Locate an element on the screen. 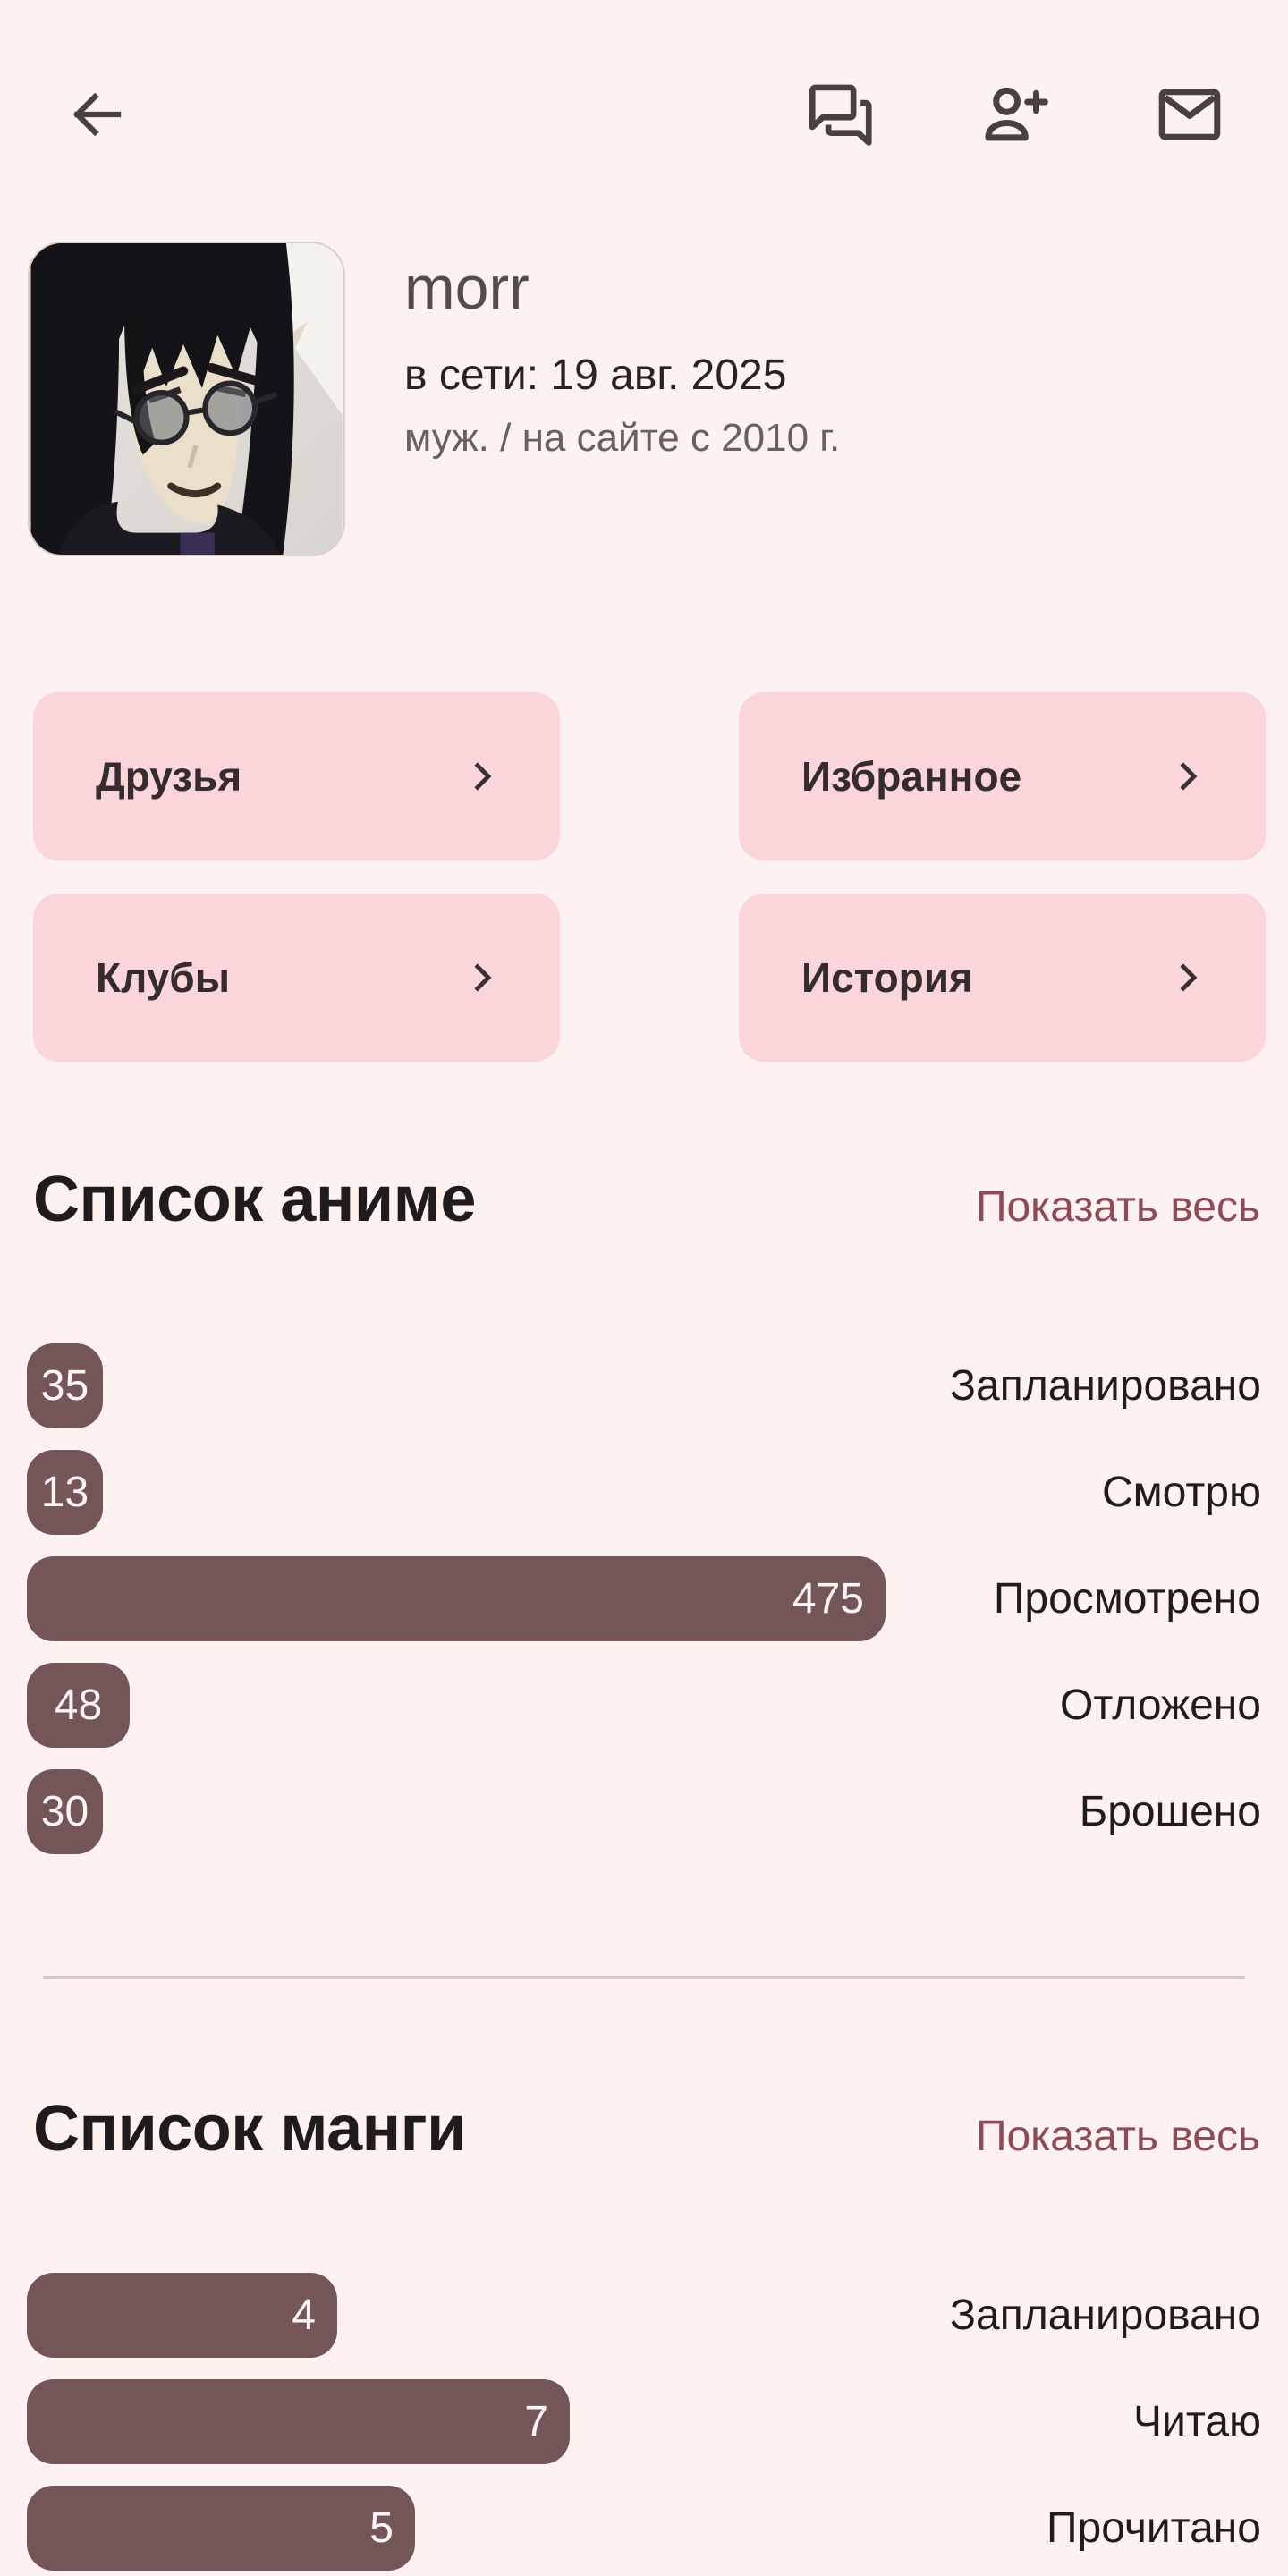  add-friend-button is located at coordinates (1014, 114).